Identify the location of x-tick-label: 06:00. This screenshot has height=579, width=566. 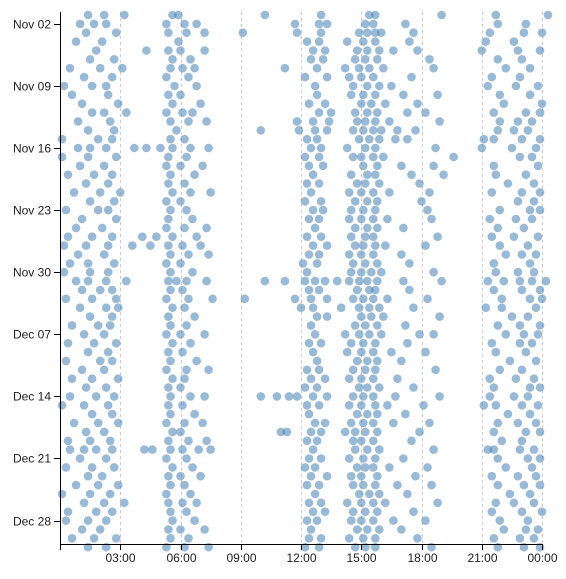
(181, 558).